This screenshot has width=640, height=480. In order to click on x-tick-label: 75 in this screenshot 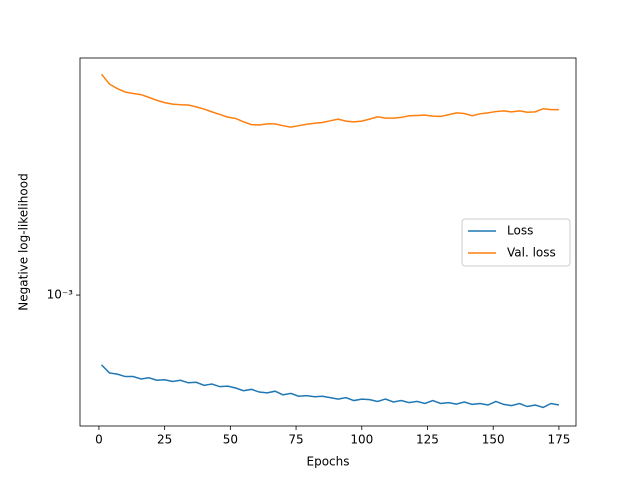, I will do `click(295, 440)`.